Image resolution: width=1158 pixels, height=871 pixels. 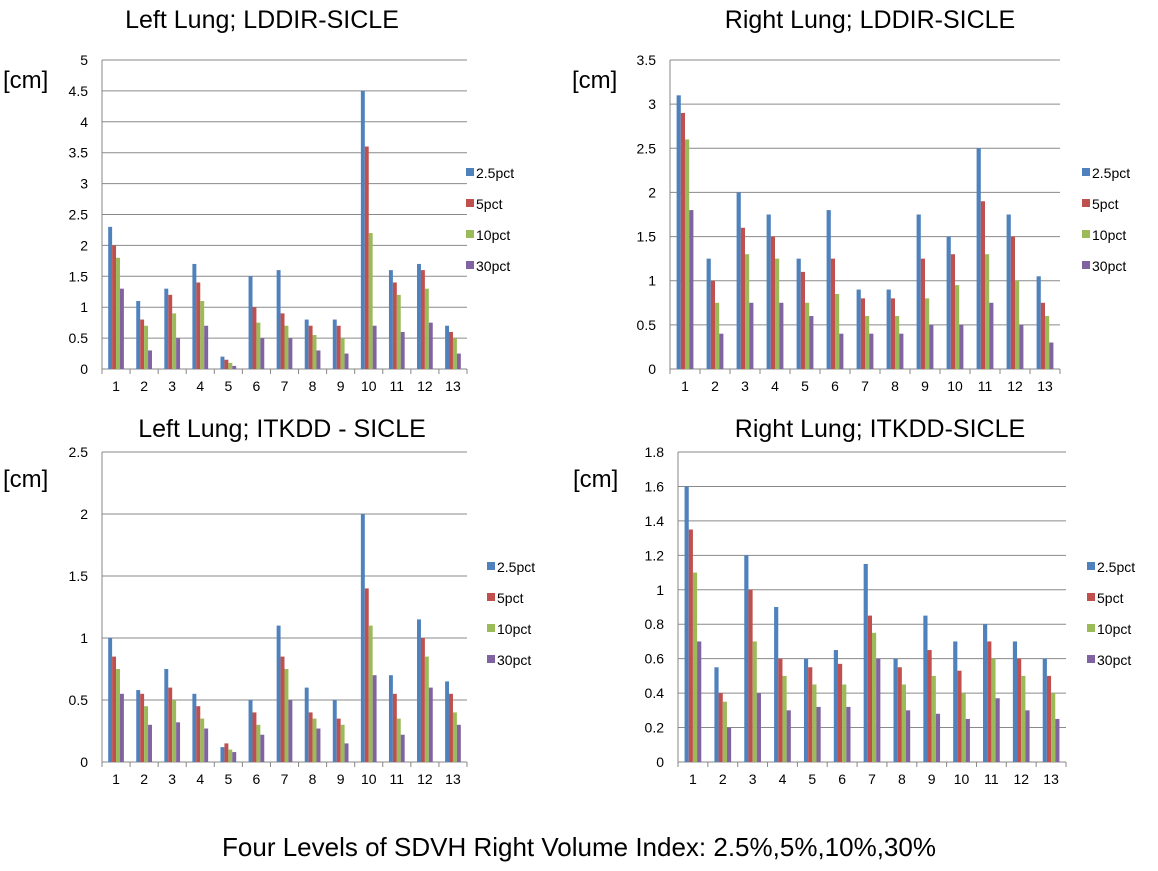 I want to click on y-tick-label: 2.5, so click(x=79, y=215).